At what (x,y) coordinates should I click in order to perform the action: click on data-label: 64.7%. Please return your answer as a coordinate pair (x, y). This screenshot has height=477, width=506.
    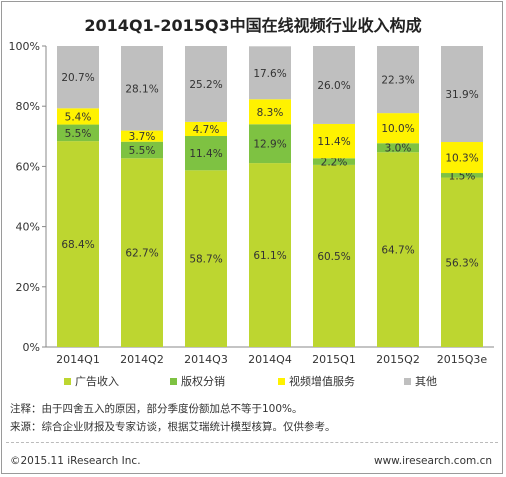
    Looking at the image, I should click on (397, 251).